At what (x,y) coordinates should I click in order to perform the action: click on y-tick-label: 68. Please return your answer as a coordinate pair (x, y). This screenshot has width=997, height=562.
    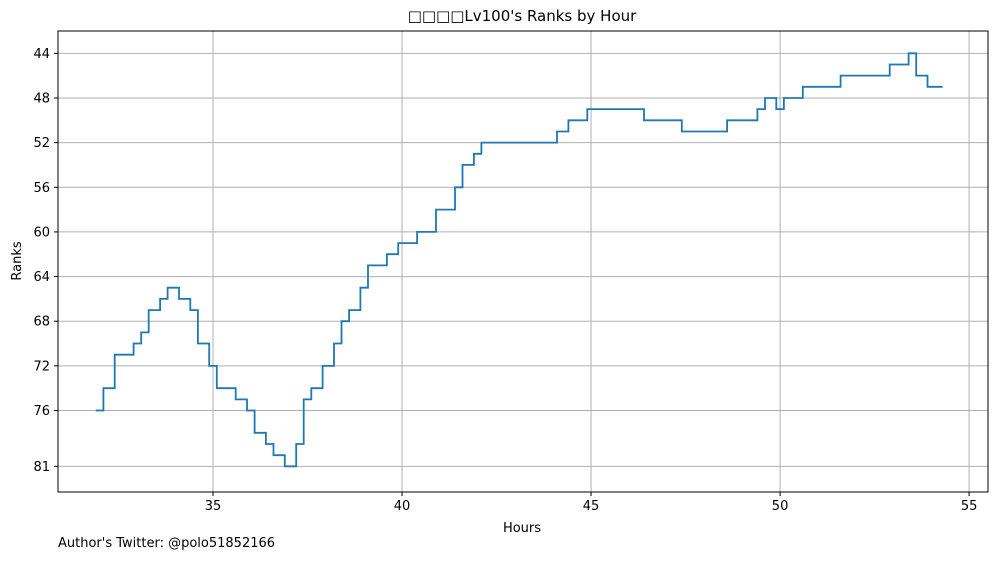
    Looking at the image, I should click on (41, 322).